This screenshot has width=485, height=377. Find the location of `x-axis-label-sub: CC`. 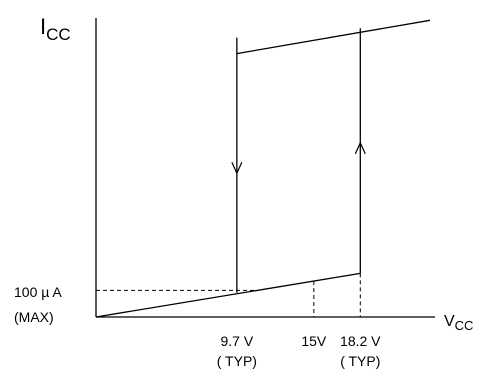

x-axis-label-sub: CC is located at coordinates (464, 325).